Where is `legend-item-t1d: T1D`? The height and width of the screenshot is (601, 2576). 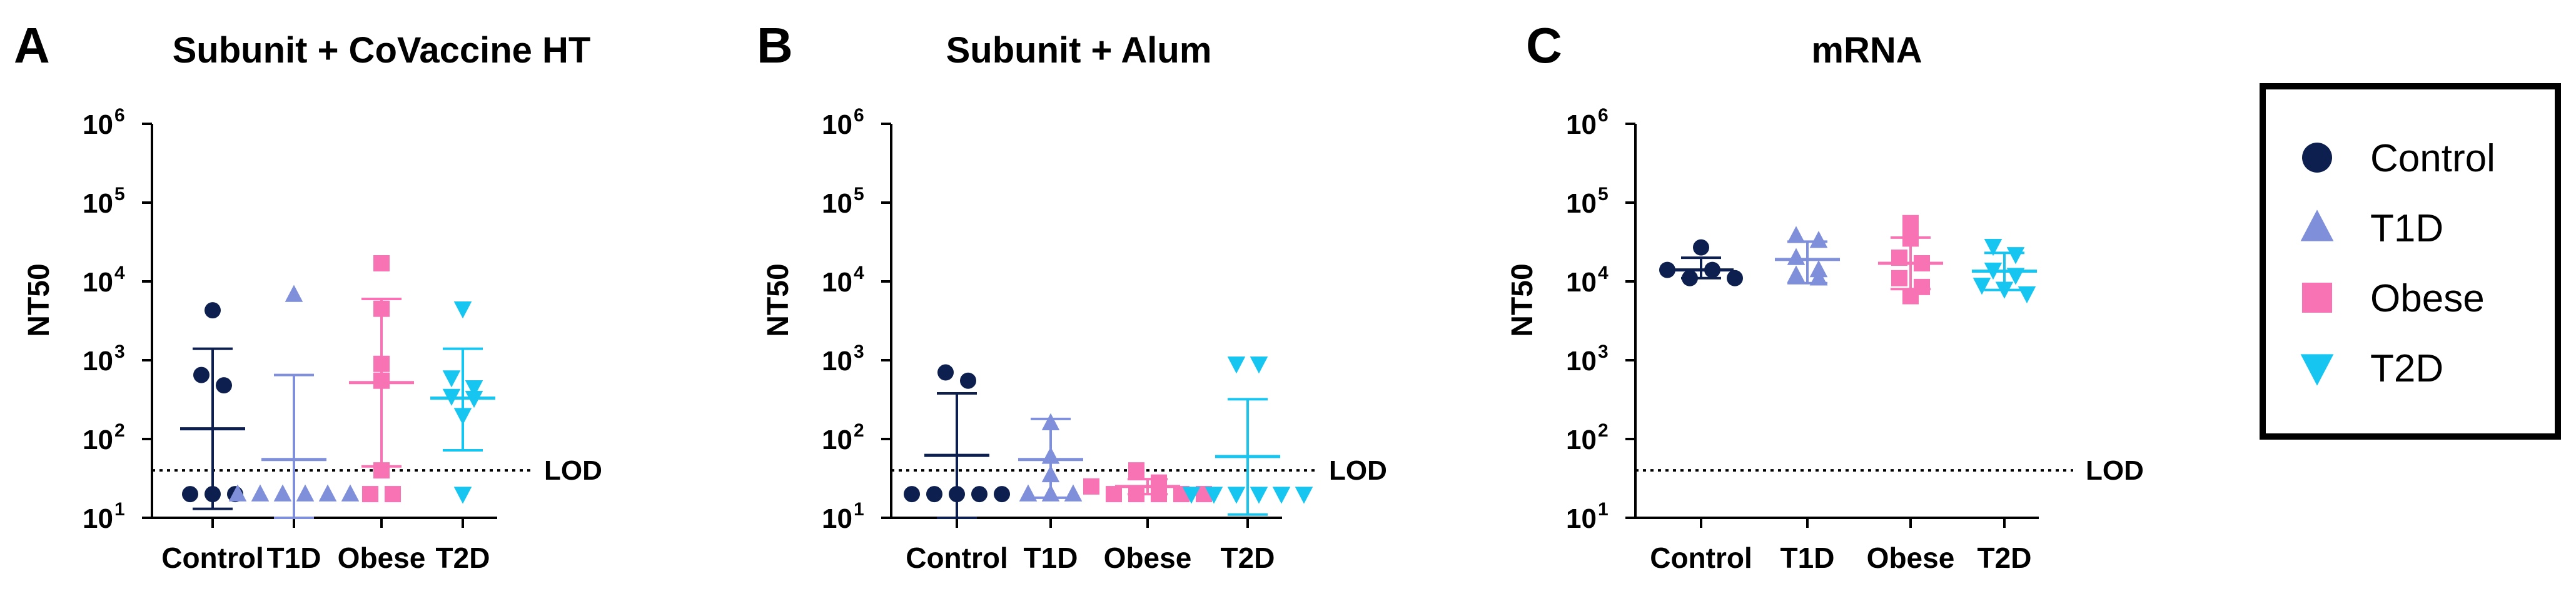 legend-item-t1d: T1D is located at coordinates (2371, 228).